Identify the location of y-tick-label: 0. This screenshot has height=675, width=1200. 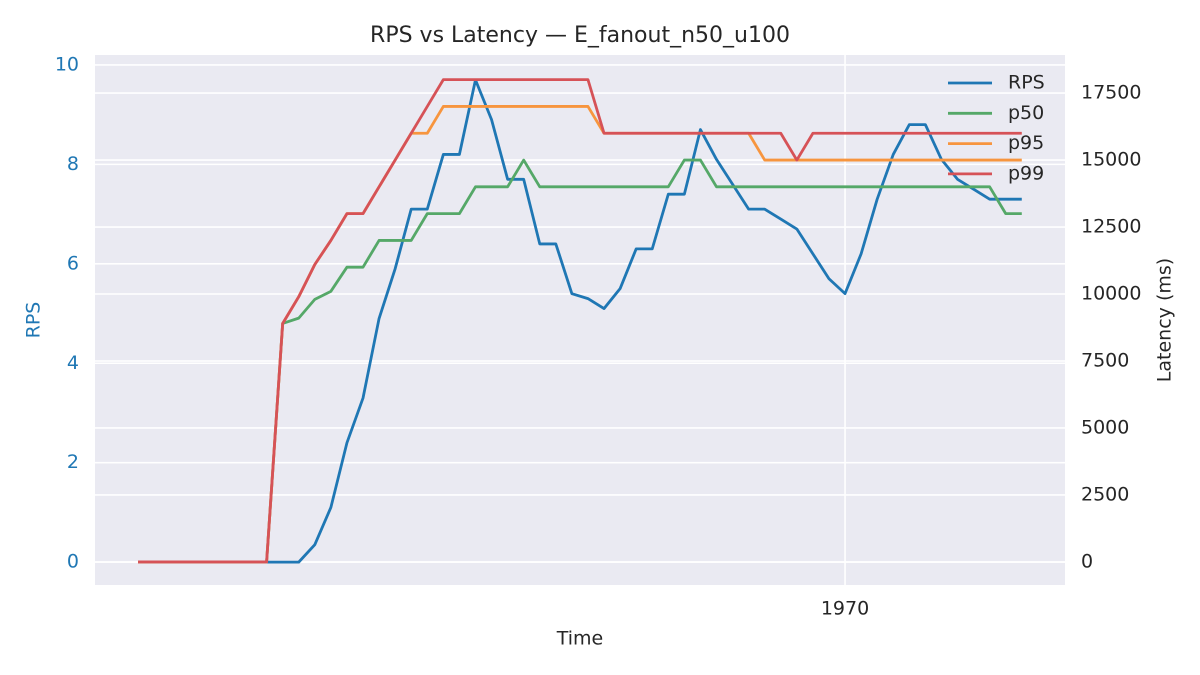
(73, 562).